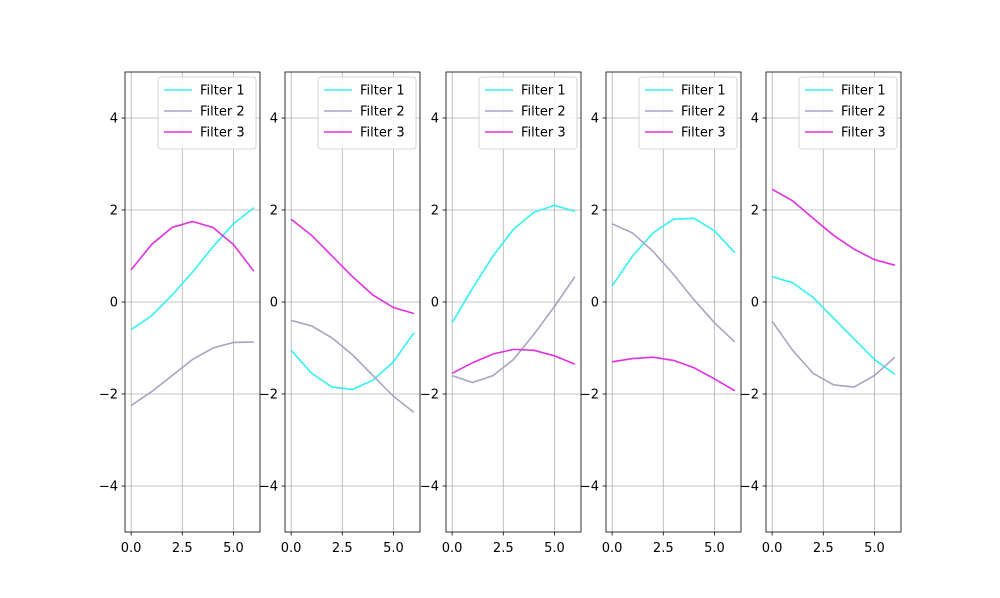  I want to click on subplot-2: −4 −2 0 2 4 0.0 2.5 5.0 Filter 1 Filter 2 Filter 3, so click(340, 313).